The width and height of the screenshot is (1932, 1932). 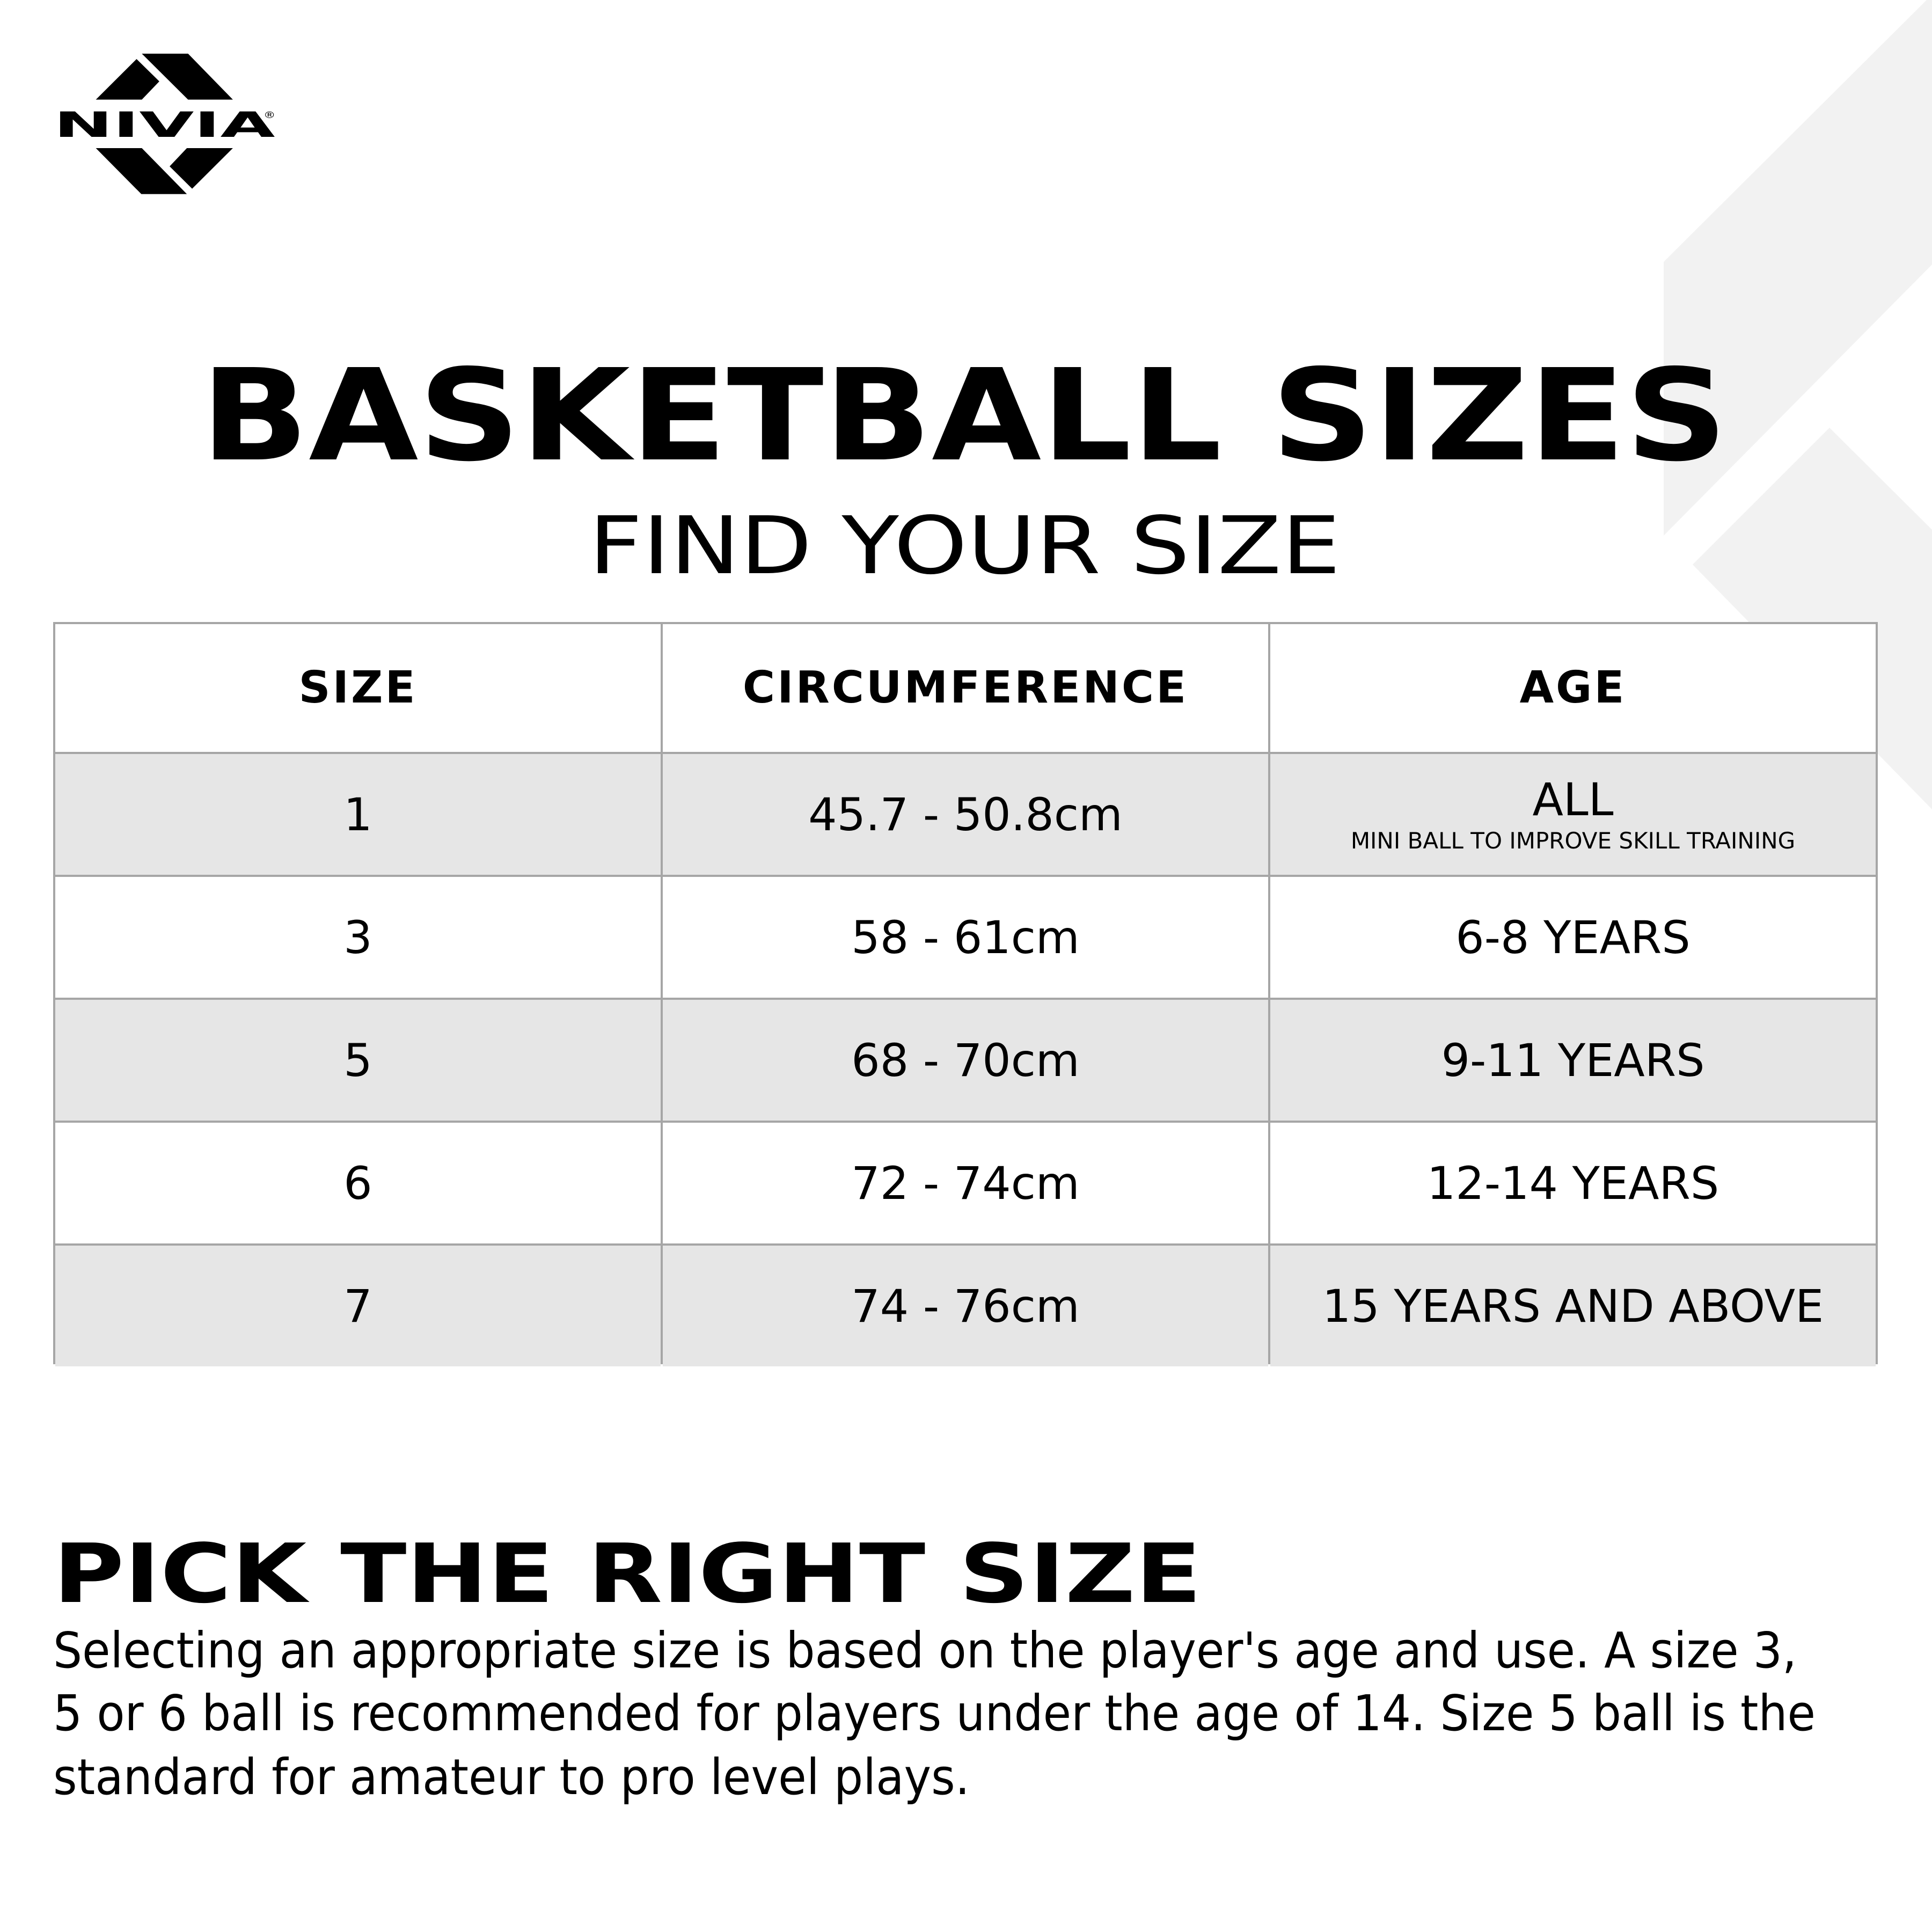 I want to click on logo-top-right-shape, so click(x=187, y=77).